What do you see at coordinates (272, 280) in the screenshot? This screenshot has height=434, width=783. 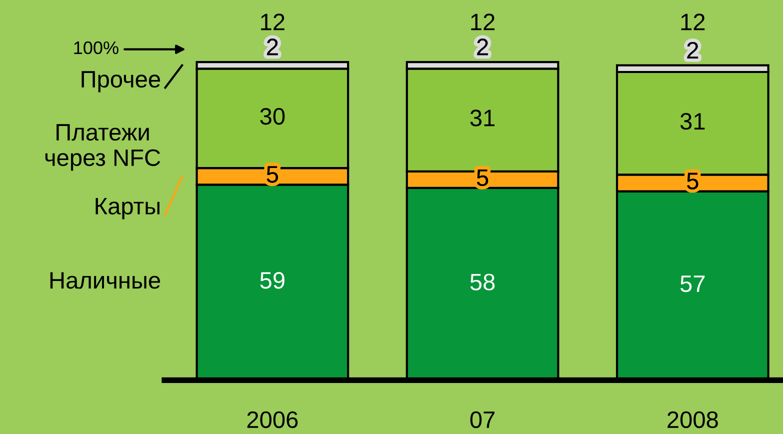 I see `data-label: 59` at bounding box center [272, 280].